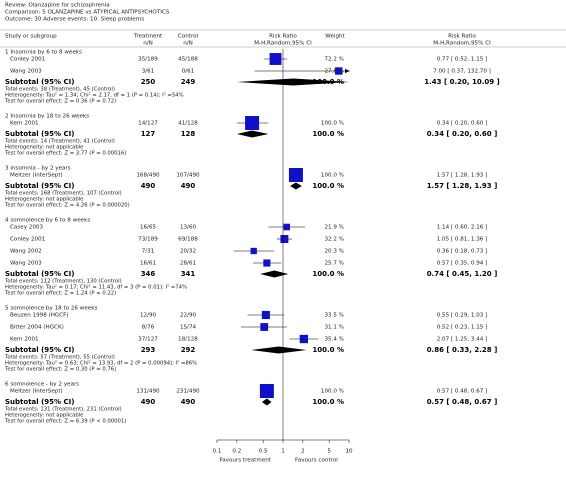 The image size is (566, 477). I want to click on x-tick-label: 0.1, so click(217, 452).